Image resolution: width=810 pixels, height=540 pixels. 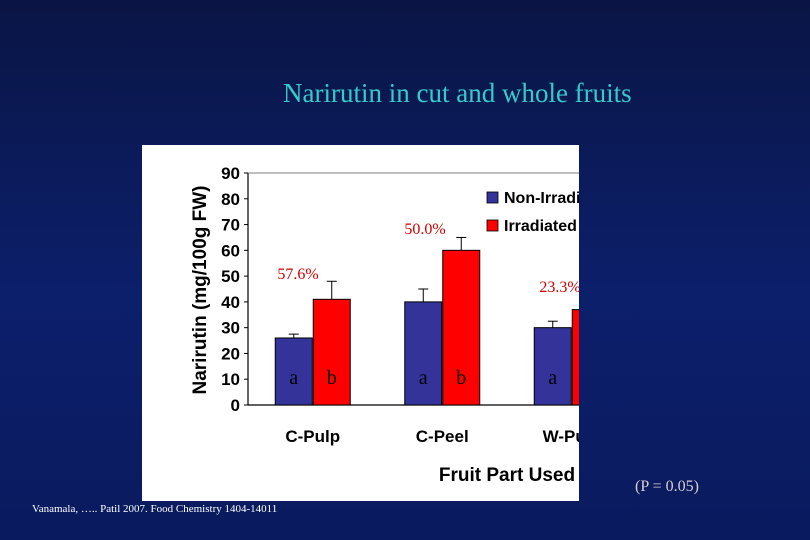 I want to click on legend-label: Irradiated, so click(x=540, y=226).